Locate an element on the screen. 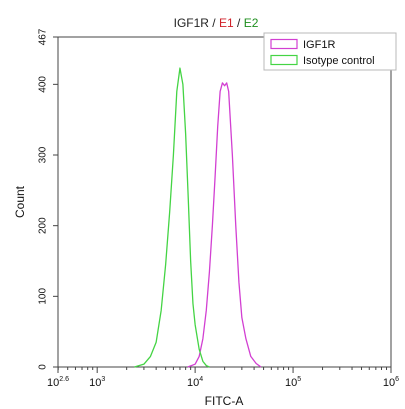 The width and height of the screenshot is (405, 409). legend-label: IGF1R is located at coordinates (319, 45).